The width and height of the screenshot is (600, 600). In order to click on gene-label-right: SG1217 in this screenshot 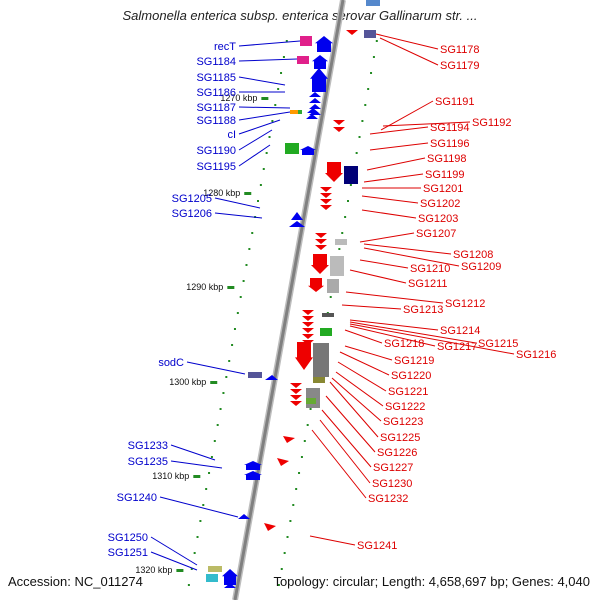, I will do `click(457, 347)`.